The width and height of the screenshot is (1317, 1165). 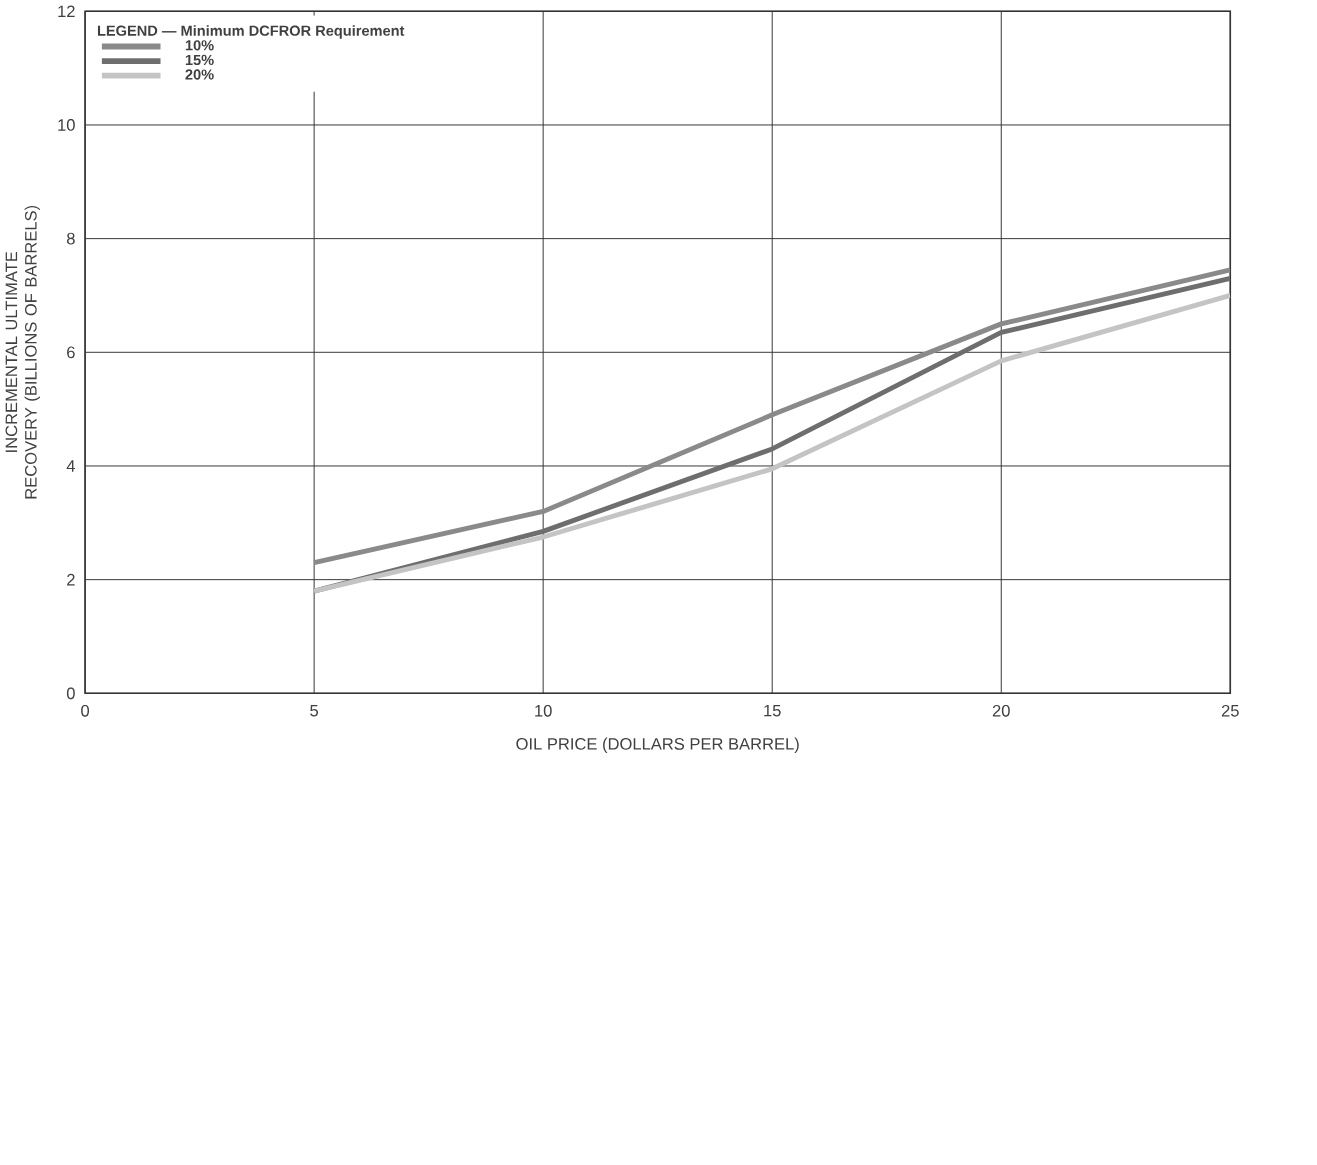 What do you see at coordinates (314, 710) in the screenshot?
I see `x-tick-label: 5` at bounding box center [314, 710].